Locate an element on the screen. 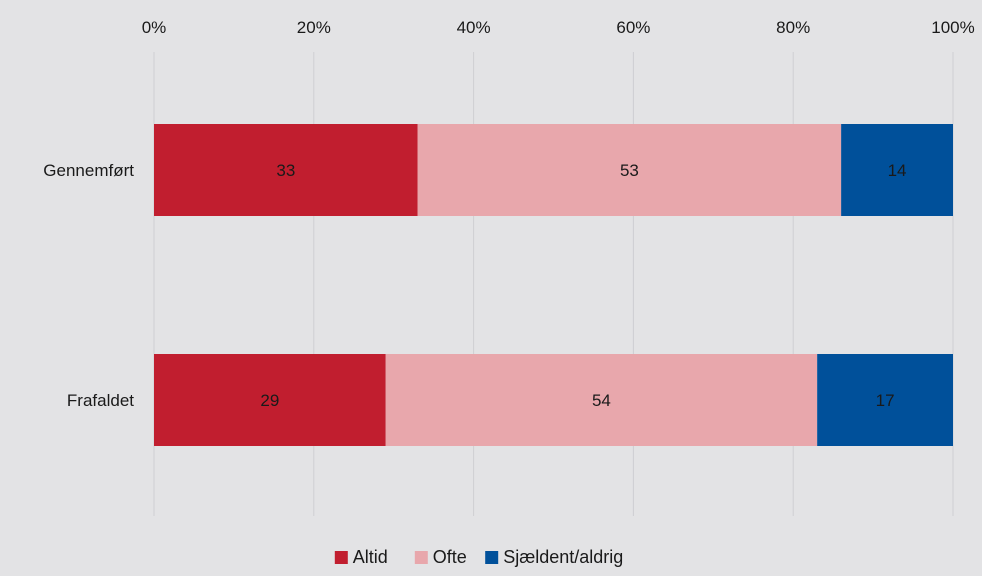 The image size is (982, 576). x-tick-label: 100% is located at coordinates (952, 27).